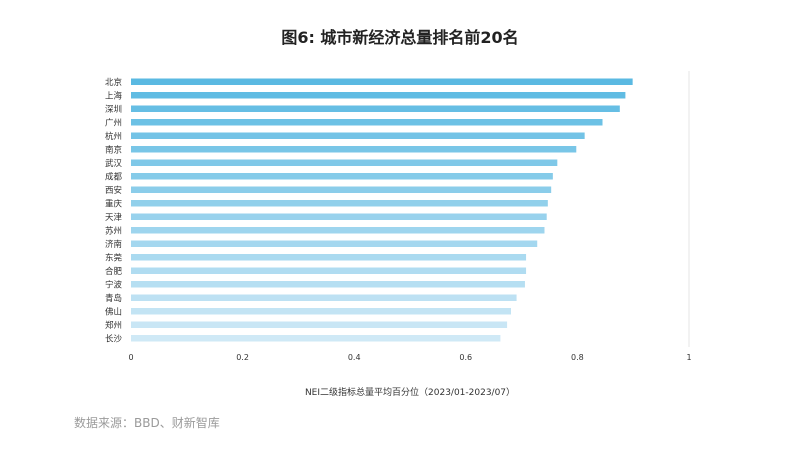  What do you see at coordinates (114, 217) in the screenshot?
I see `category-label-10: 天津` at bounding box center [114, 217].